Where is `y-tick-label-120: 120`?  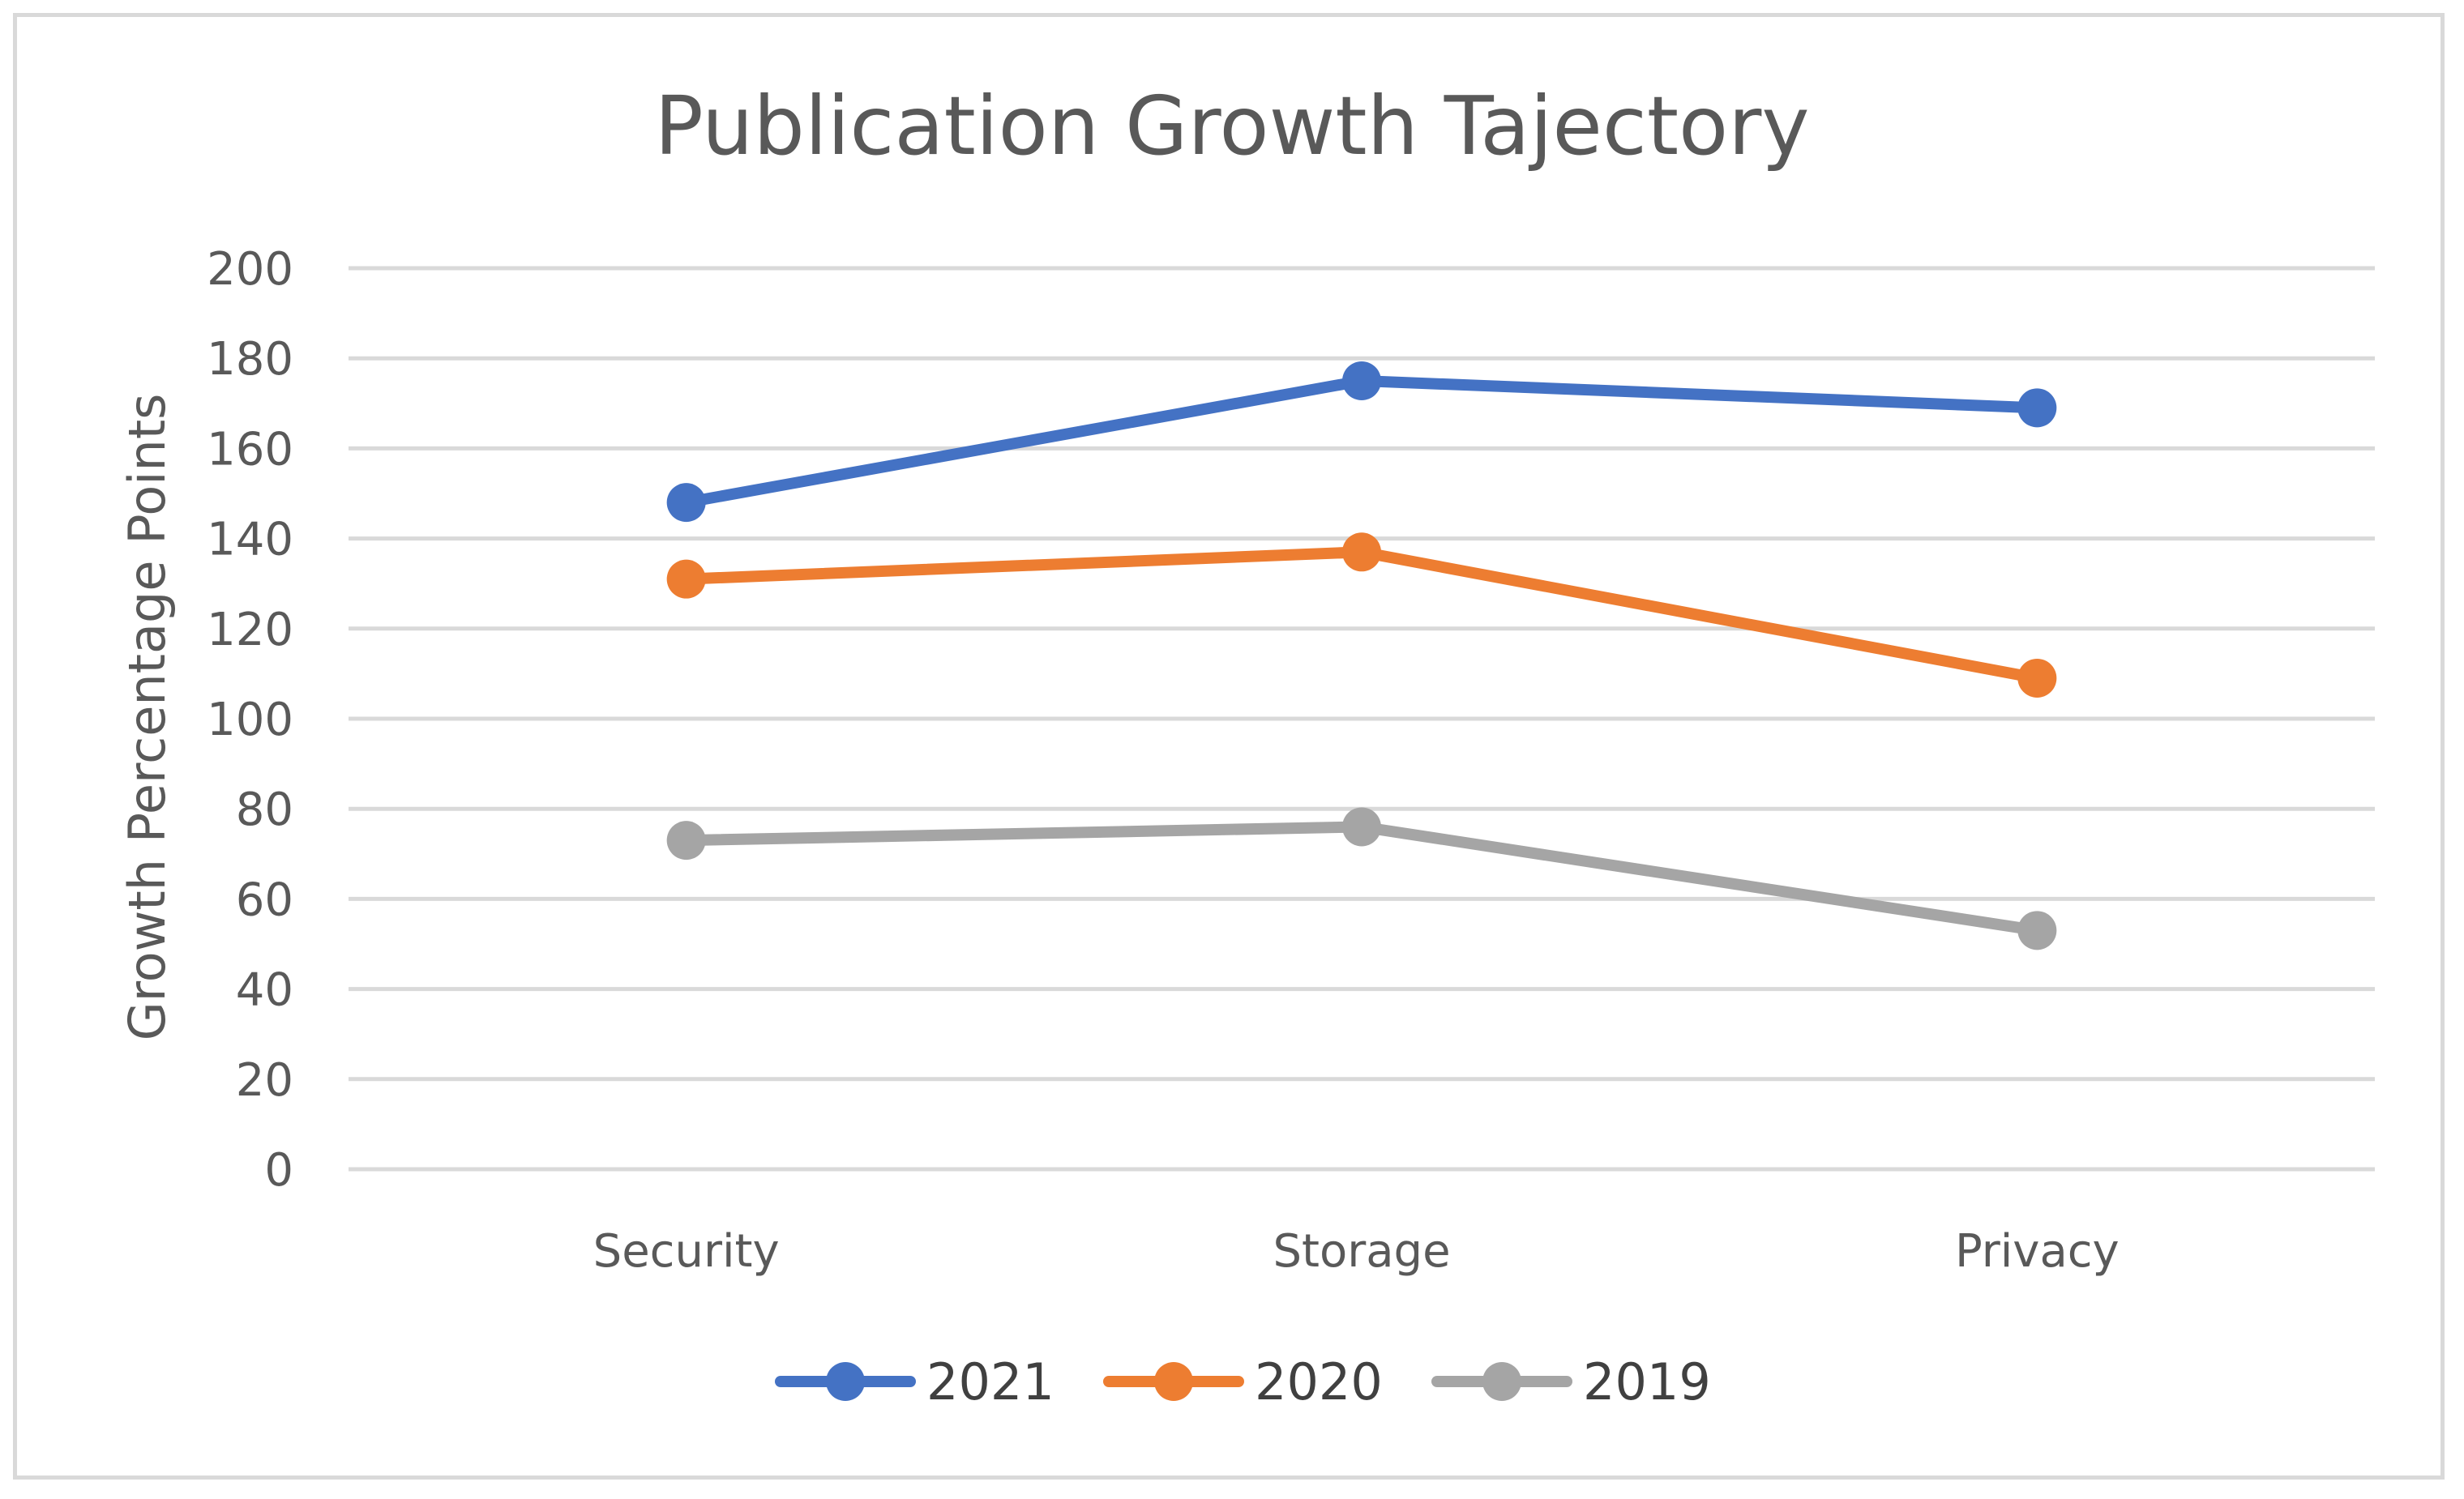 y-tick-label-120: 120 is located at coordinates (250, 630).